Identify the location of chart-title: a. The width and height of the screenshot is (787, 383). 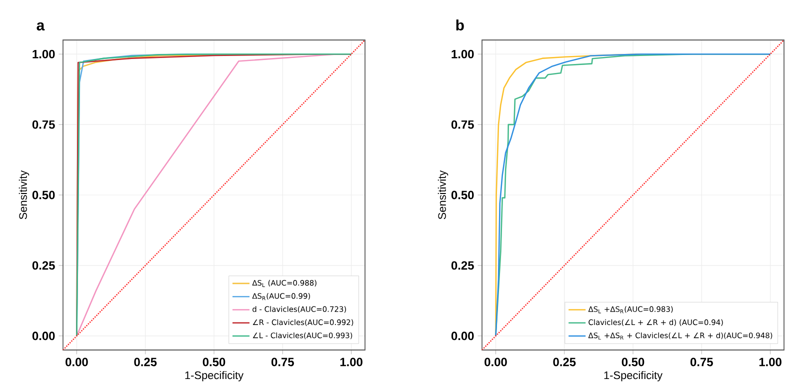
(40, 26).